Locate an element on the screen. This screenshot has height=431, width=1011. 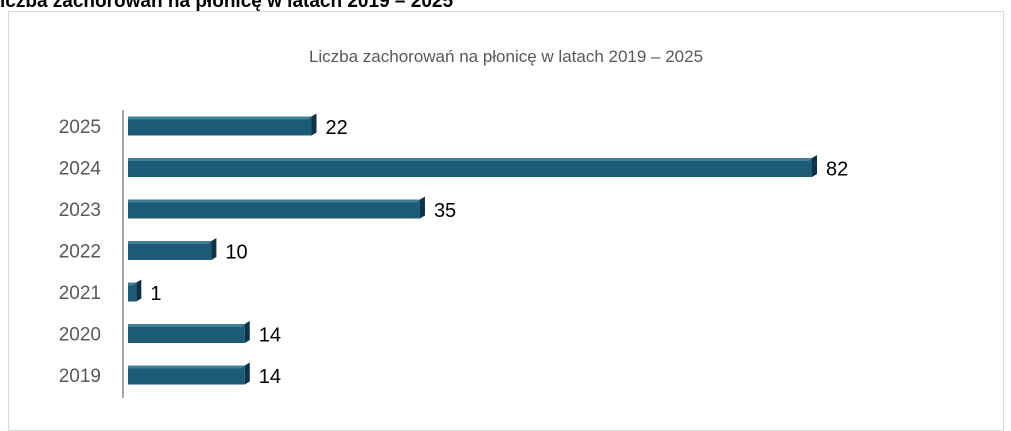
data-label: 22 is located at coordinates (337, 128).